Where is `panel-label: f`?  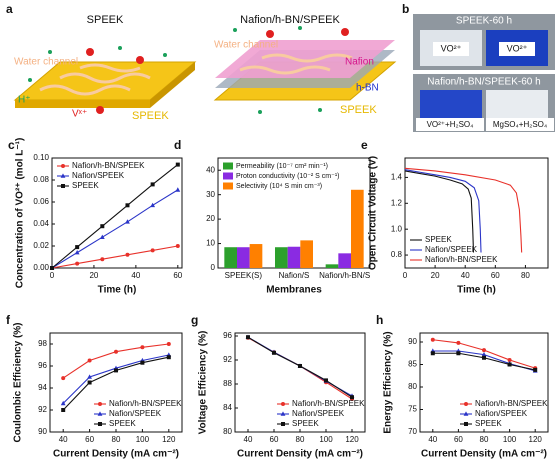
panel-label: f is located at coordinates (8, 320).